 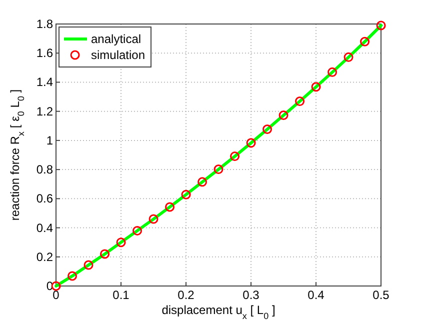 I want to click on x-tick-label: 0.4, so click(x=316, y=295).